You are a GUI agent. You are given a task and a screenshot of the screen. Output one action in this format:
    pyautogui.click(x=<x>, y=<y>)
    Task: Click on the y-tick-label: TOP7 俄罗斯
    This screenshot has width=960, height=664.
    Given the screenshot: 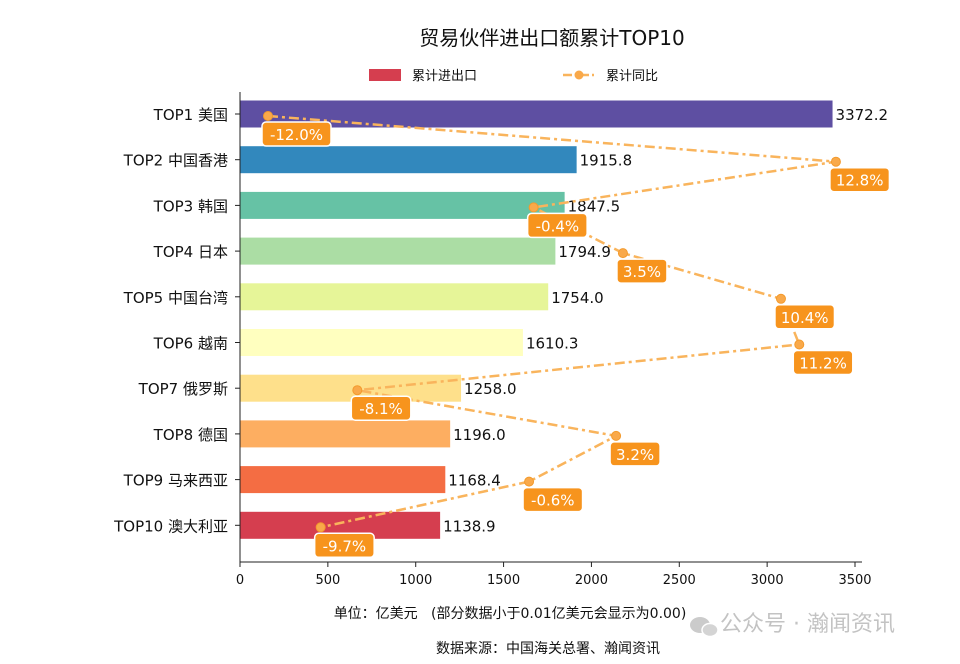 What is the action you would take?
    pyautogui.click(x=183, y=389)
    